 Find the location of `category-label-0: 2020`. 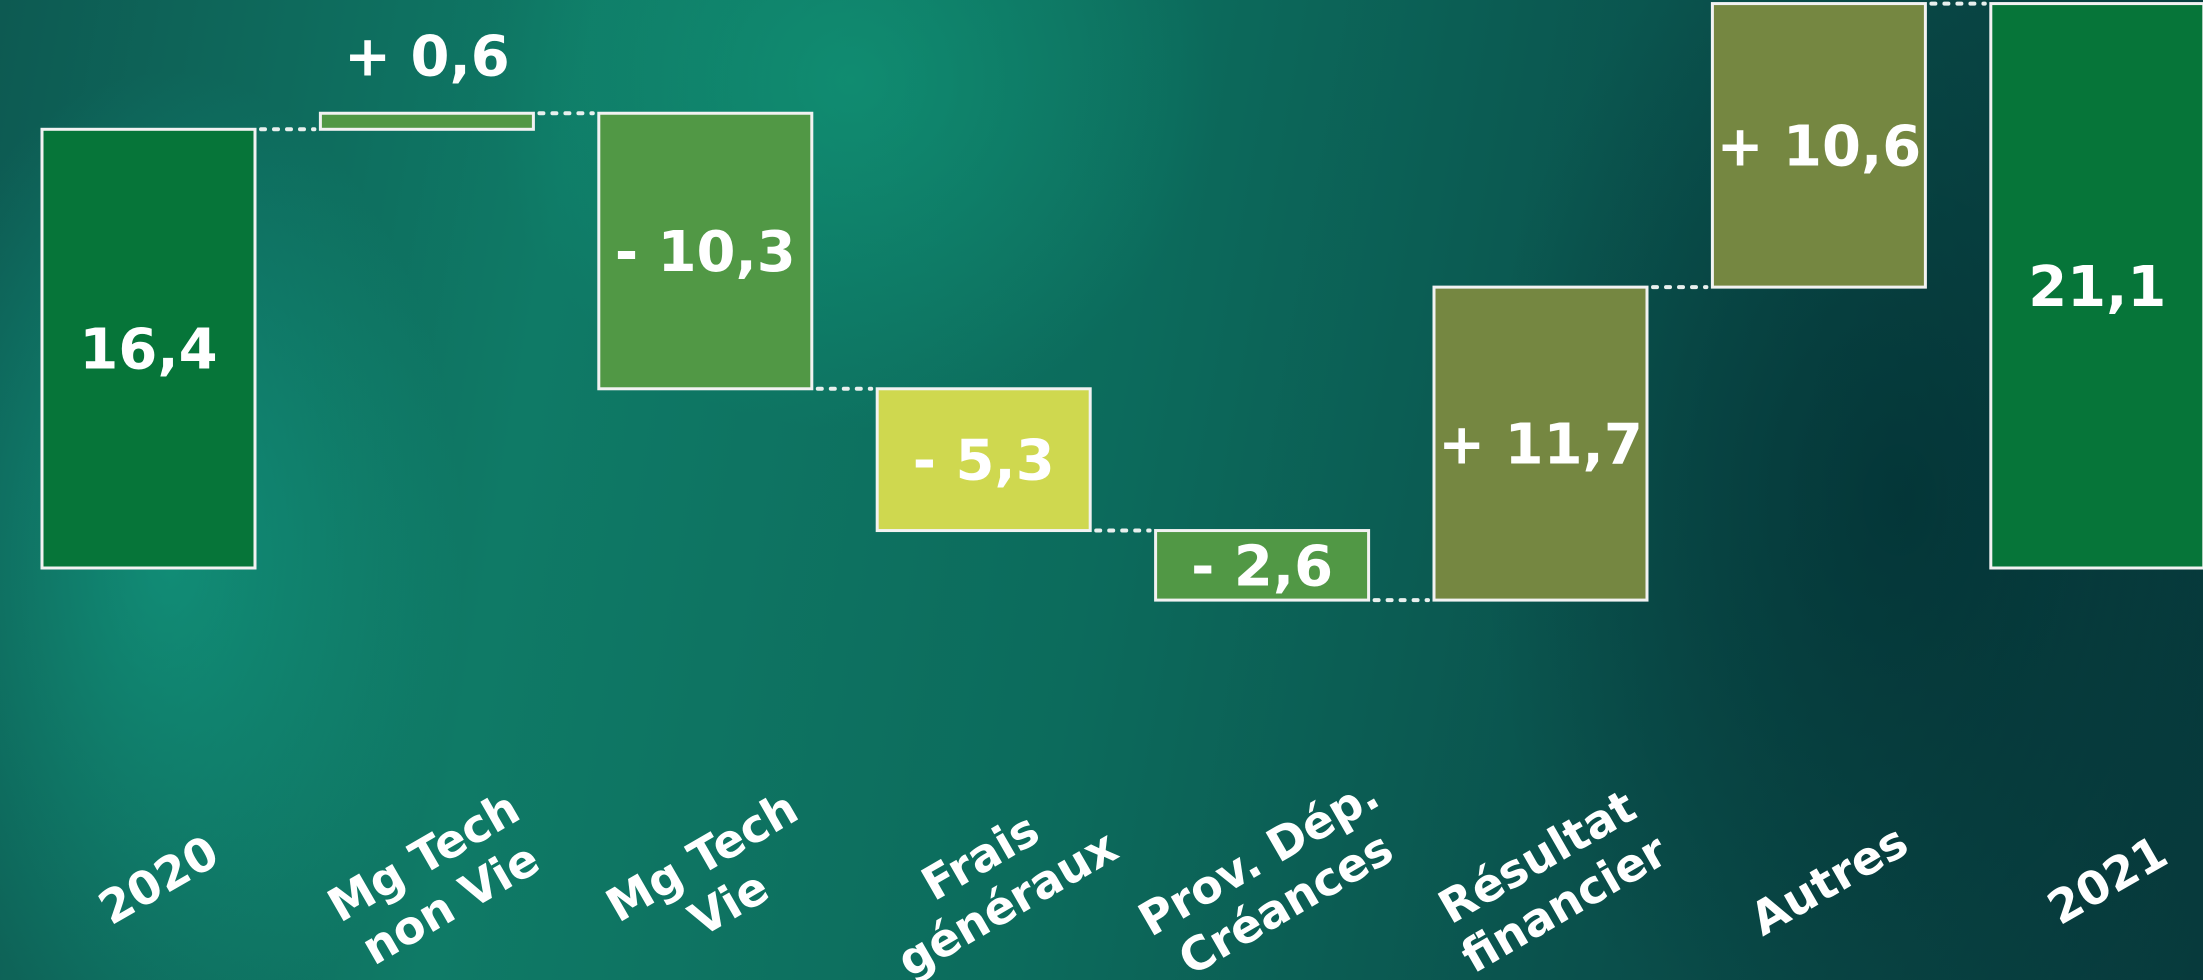

category-label-0: 2020 is located at coordinates (159, 880).